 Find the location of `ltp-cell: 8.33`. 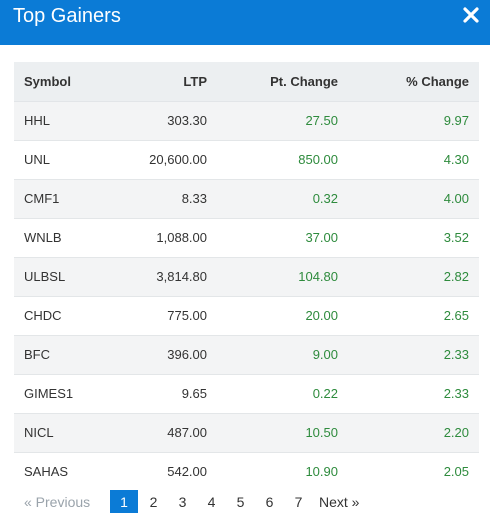

ltp-cell: 8.33 is located at coordinates (165, 198).